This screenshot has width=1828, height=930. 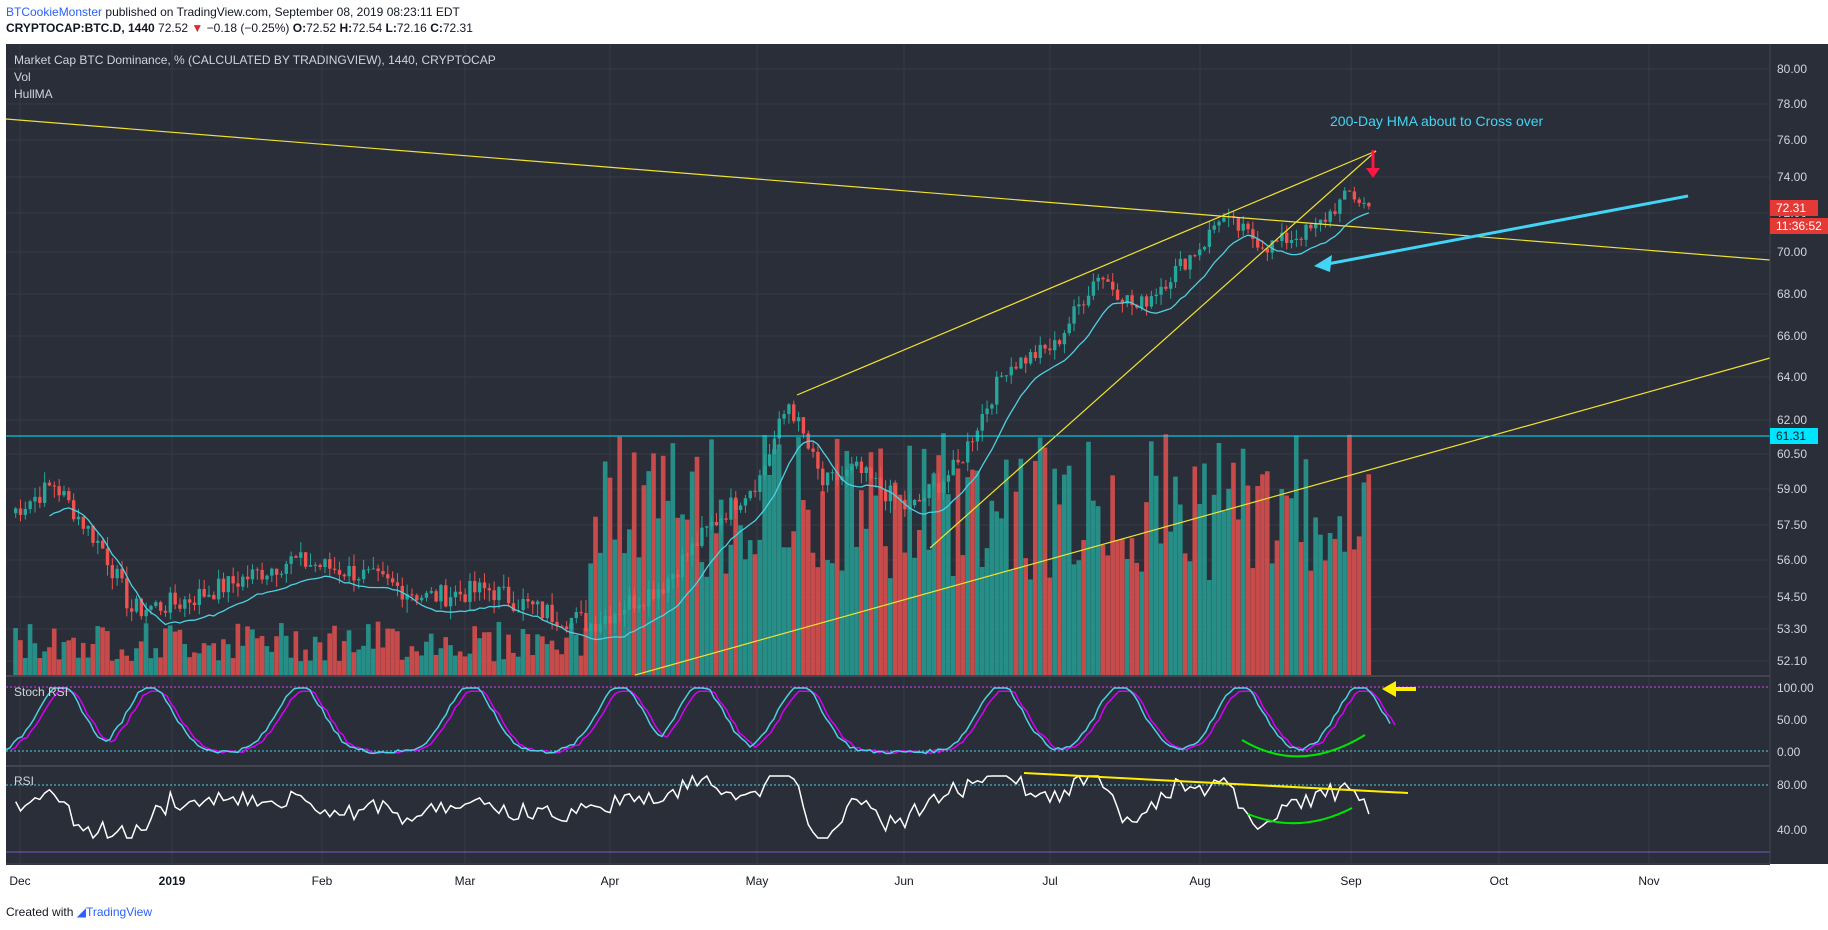 What do you see at coordinates (81, 912) in the screenshot?
I see `tradingview-logo-icon: ◢` at bounding box center [81, 912].